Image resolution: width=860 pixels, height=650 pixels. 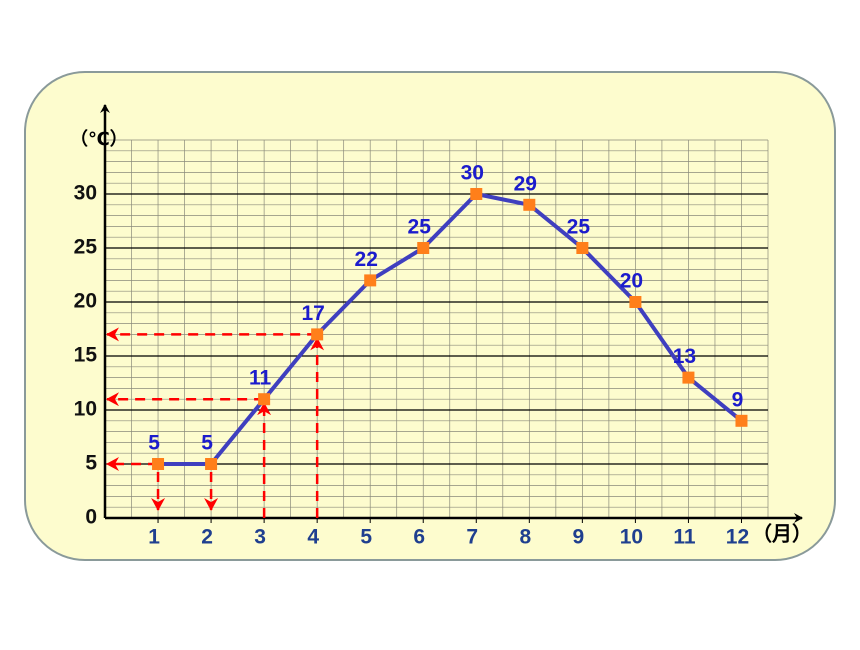 I want to click on y-tick-label: 15, so click(x=86, y=355).